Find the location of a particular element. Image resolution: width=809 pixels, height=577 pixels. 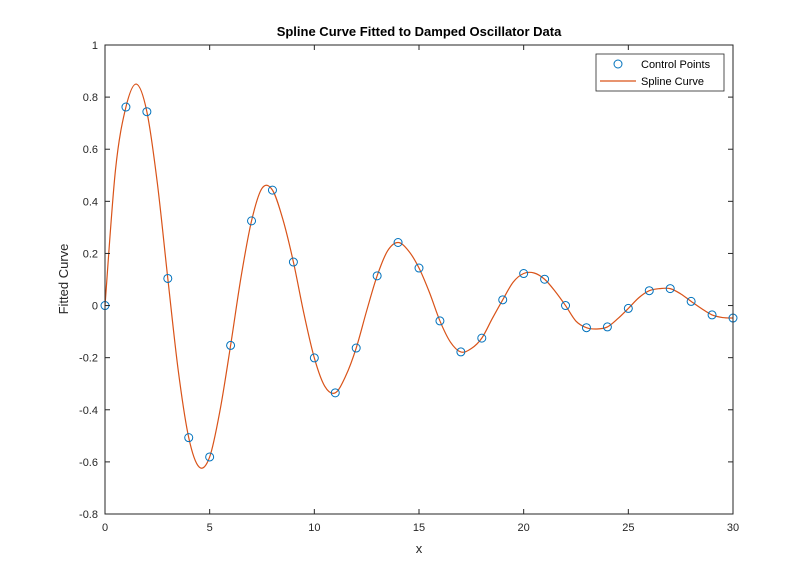

y-tick-label: 0.4 is located at coordinates (90, 202).